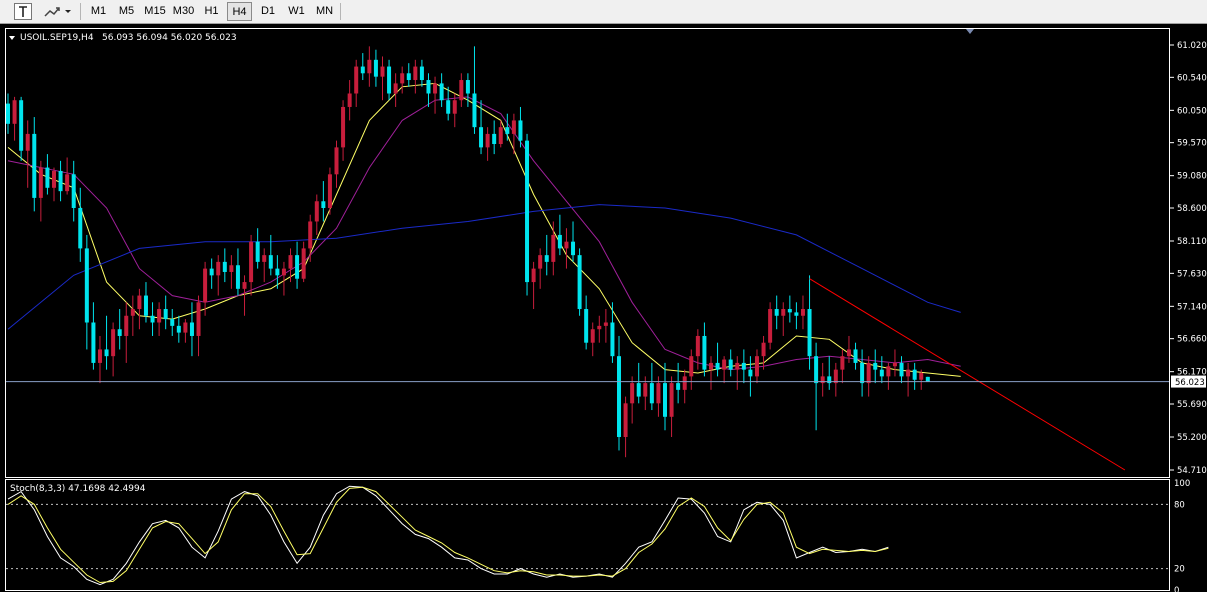 This screenshot has width=1207, height=592. Describe the element at coordinates (1192, 144) in the screenshot. I see `price-tick-label: 59.570` at that location.